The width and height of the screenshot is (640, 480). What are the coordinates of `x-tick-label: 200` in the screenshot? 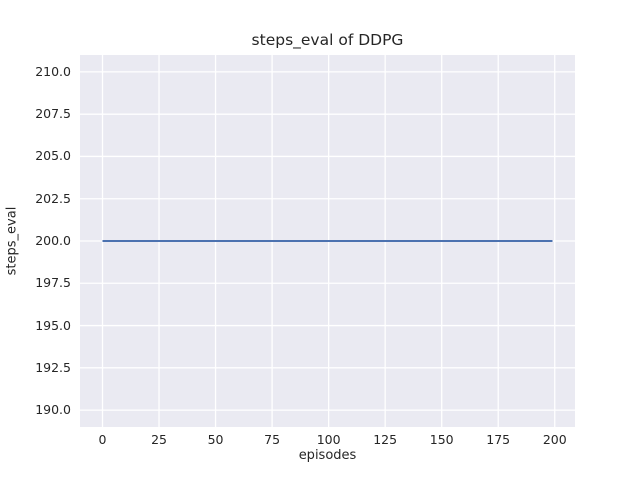 It's located at (554, 439).